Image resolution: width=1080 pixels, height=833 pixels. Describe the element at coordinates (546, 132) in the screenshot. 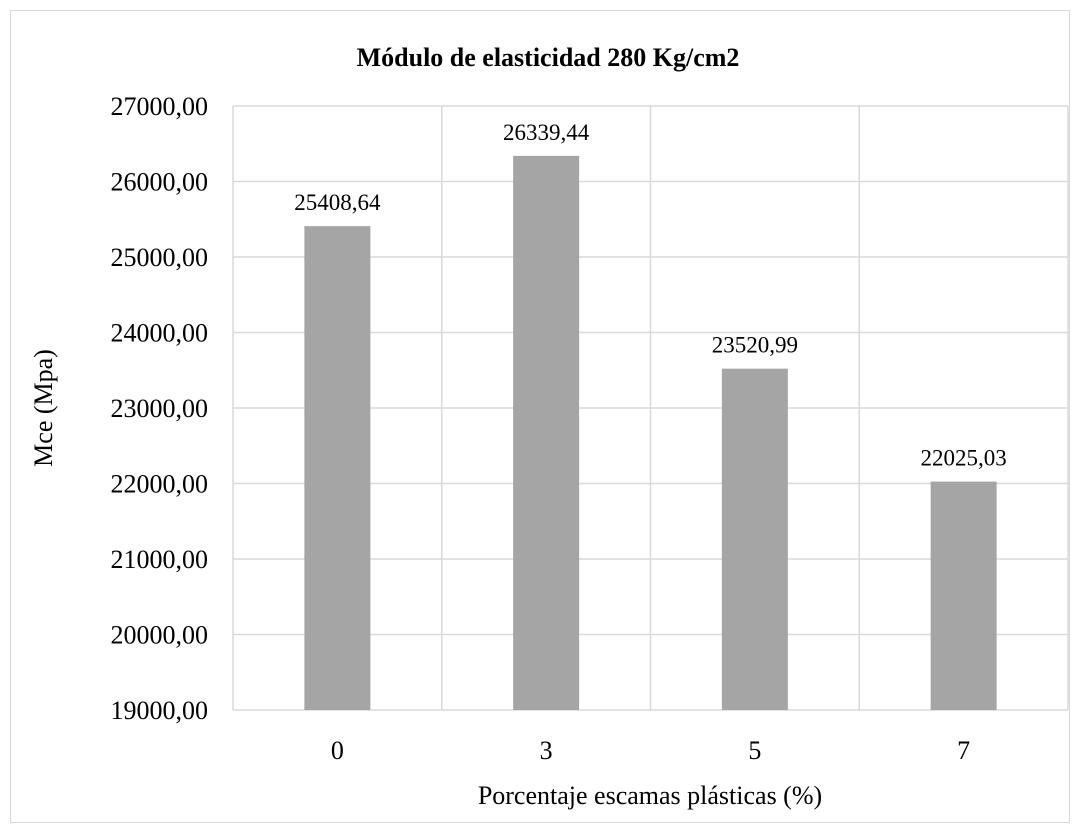

I see `data-label: 26339,44` at that location.